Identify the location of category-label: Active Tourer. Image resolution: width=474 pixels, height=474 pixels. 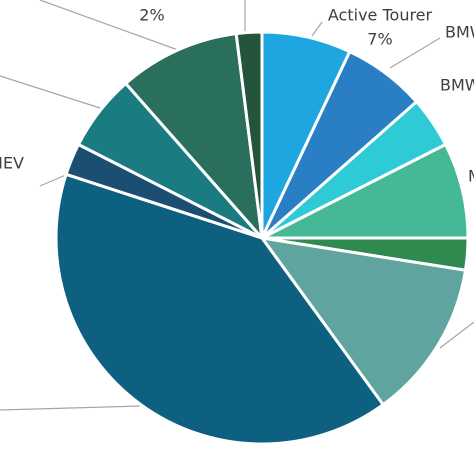
(380, 15).